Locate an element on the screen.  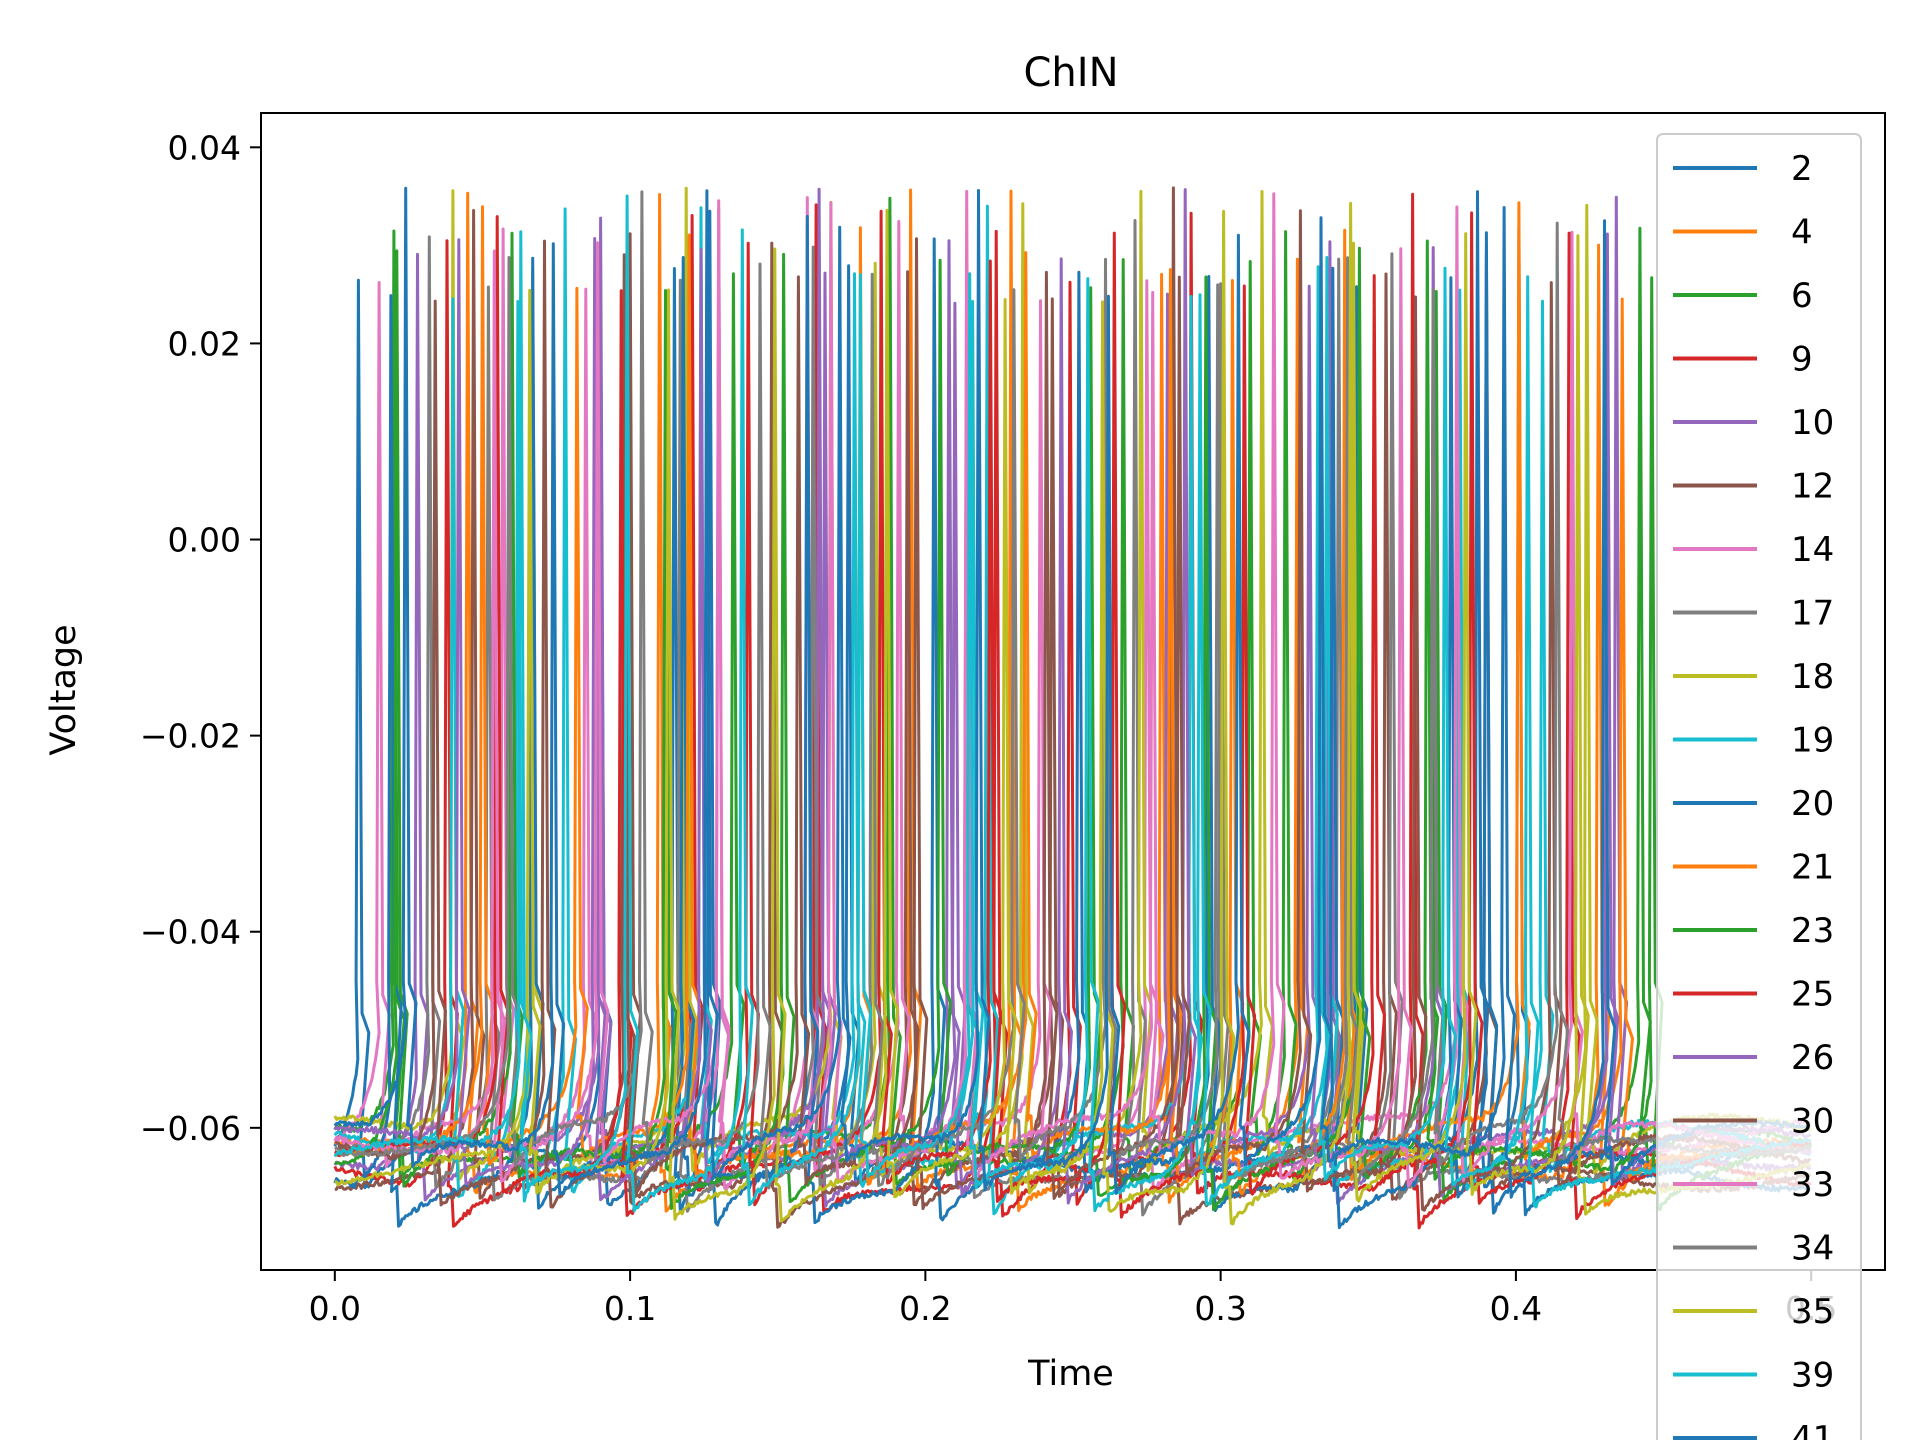
y-tick-label: −0.02 is located at coordinates (190, 736).